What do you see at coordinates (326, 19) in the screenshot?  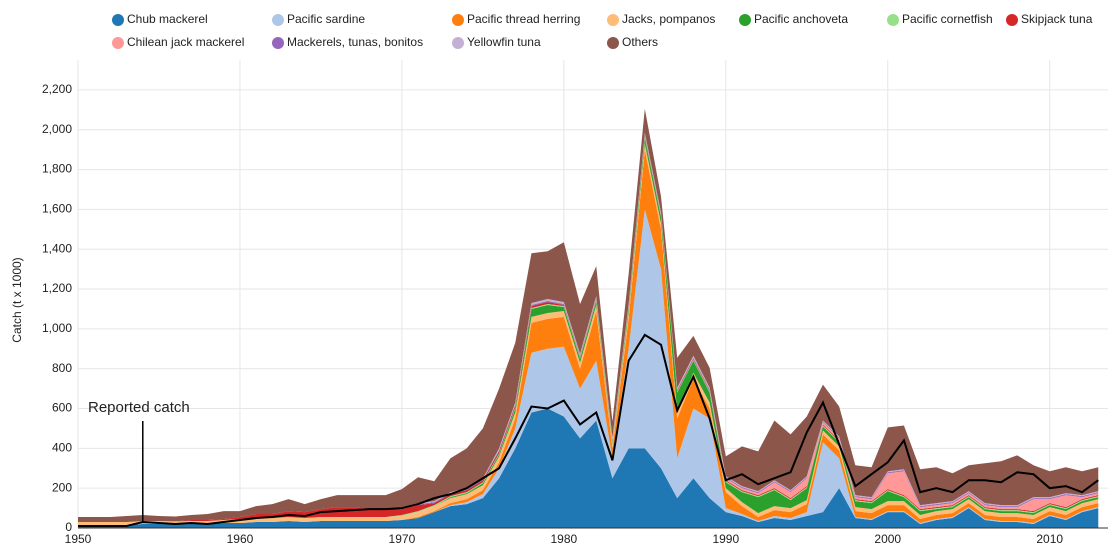 I see `legend-label: Pacific sardine` at bounding box center [326, 19].